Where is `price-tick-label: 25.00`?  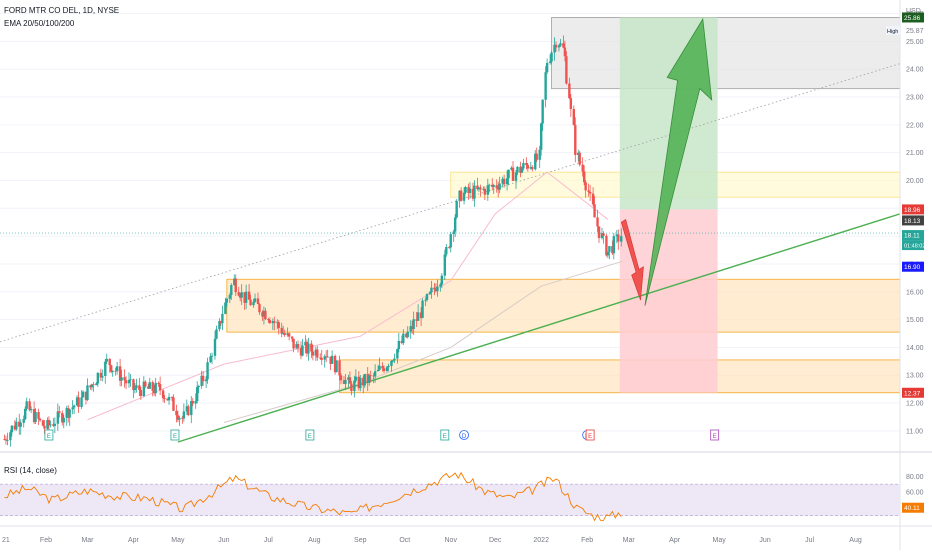 price-tick-label: 25.00 is located at coordinates (915, 42).